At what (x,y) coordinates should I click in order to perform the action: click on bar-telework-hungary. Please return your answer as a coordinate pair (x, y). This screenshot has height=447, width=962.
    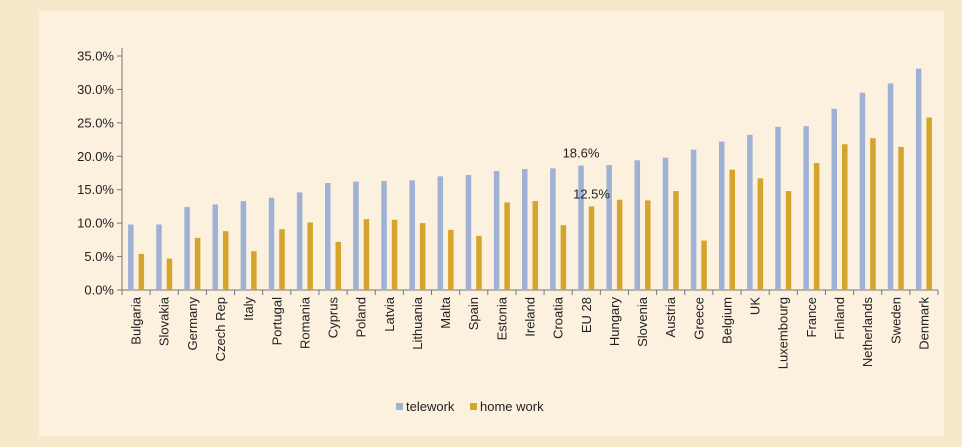
    Looking at the image, I should click on (609, 227).